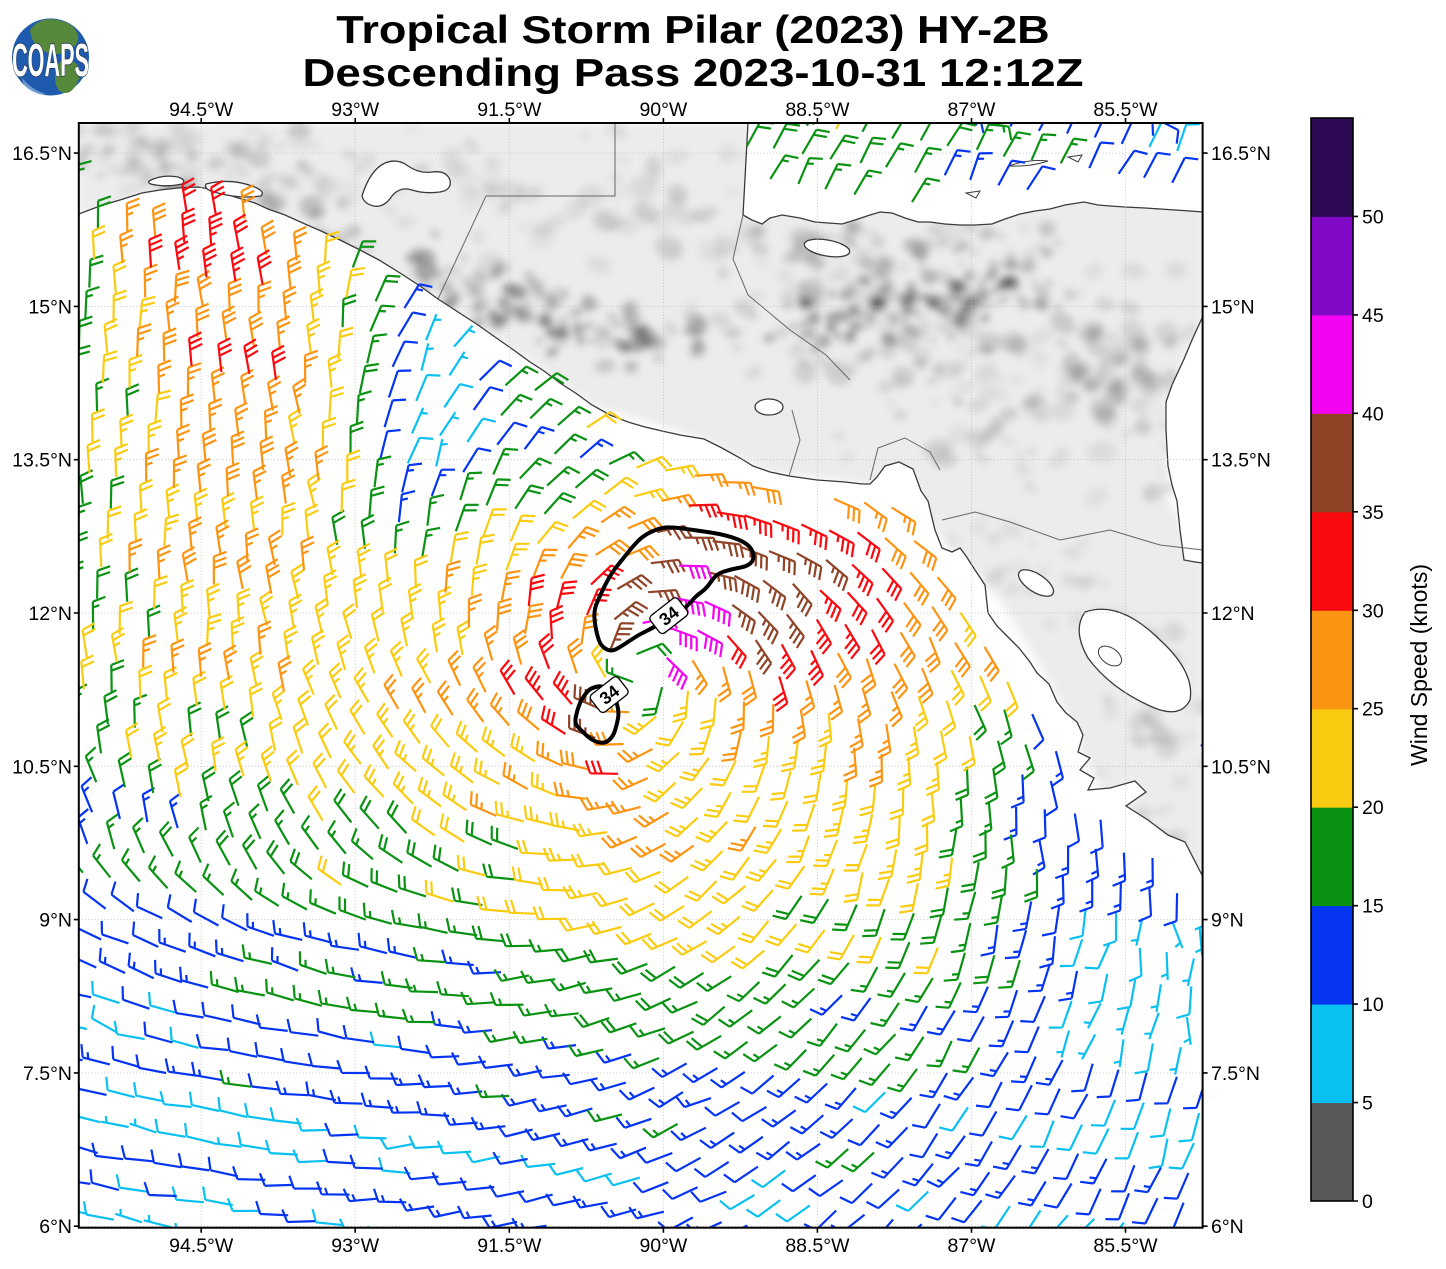 This screenshot has height=1269, width=1446. Describe the element at coordinates (1367, 1104) in the screenshot. I see `svg-text: 5` at that location.